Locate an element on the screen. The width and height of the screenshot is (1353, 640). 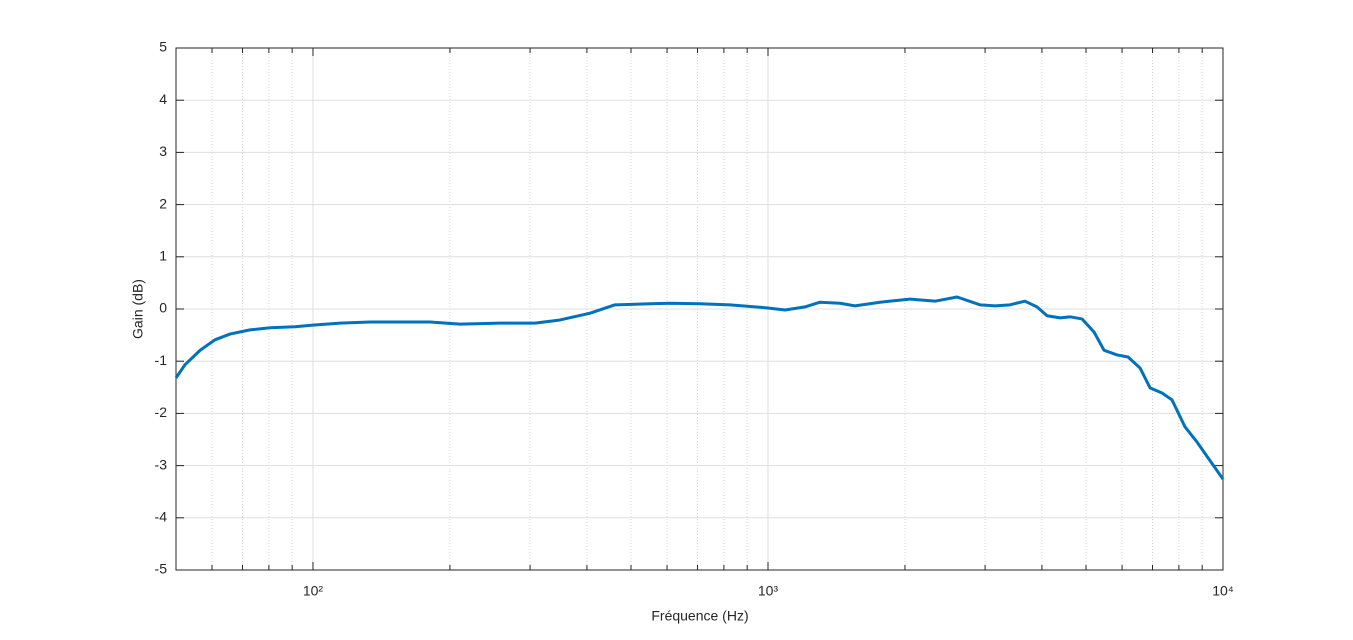
y-tick-label: -2 is located at coordinates (161, 412).